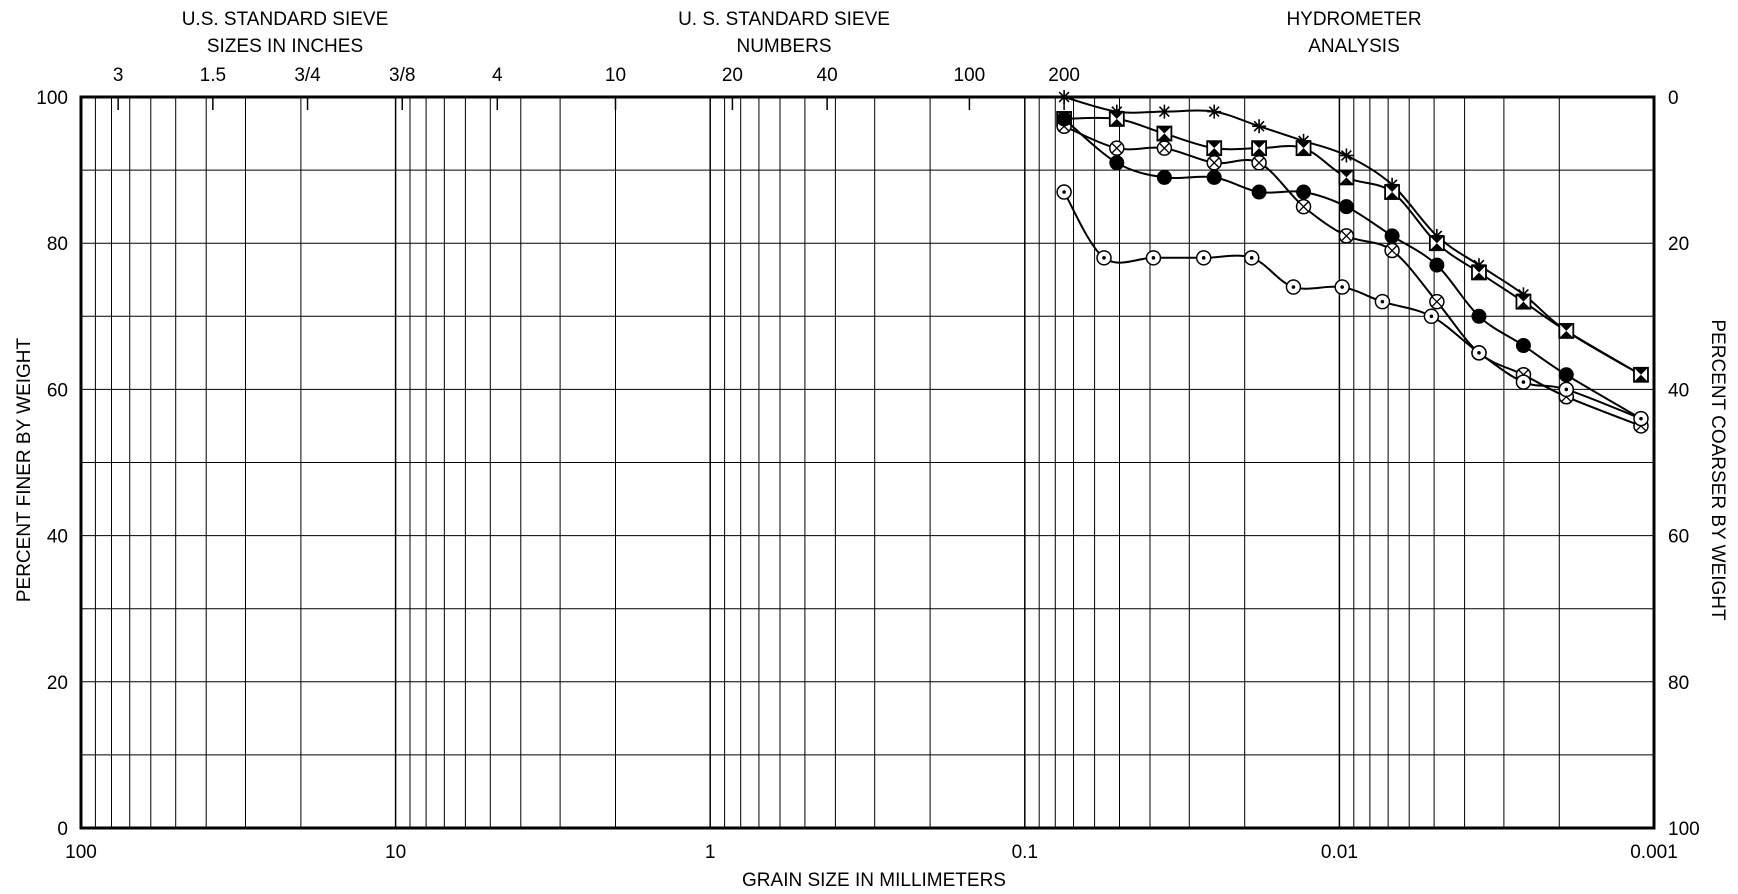 The width and height of the screenshot is (1738, 894). Describe the element at coordinates (1352, 247) in the screenshot. I see `series-box-x` at that location.